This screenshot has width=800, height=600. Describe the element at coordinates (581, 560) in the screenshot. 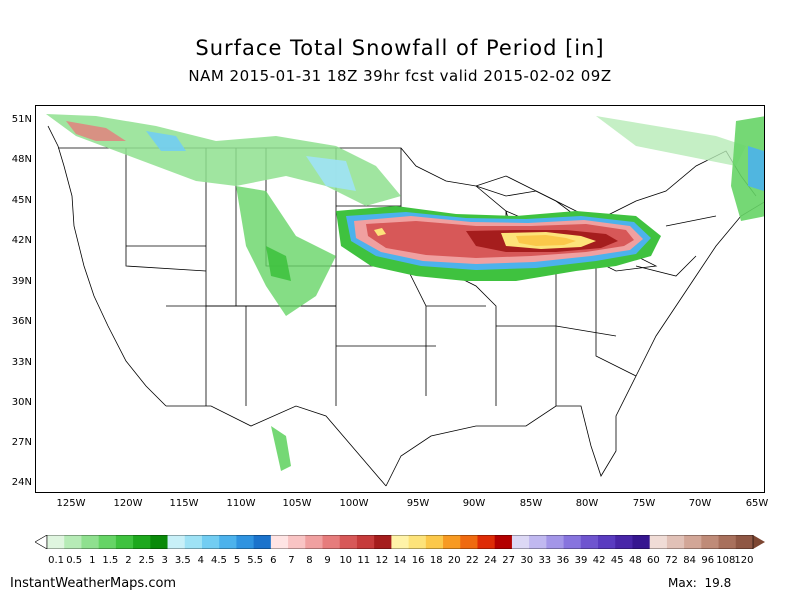

I see `colorbar-tick-label: 39` at that location.